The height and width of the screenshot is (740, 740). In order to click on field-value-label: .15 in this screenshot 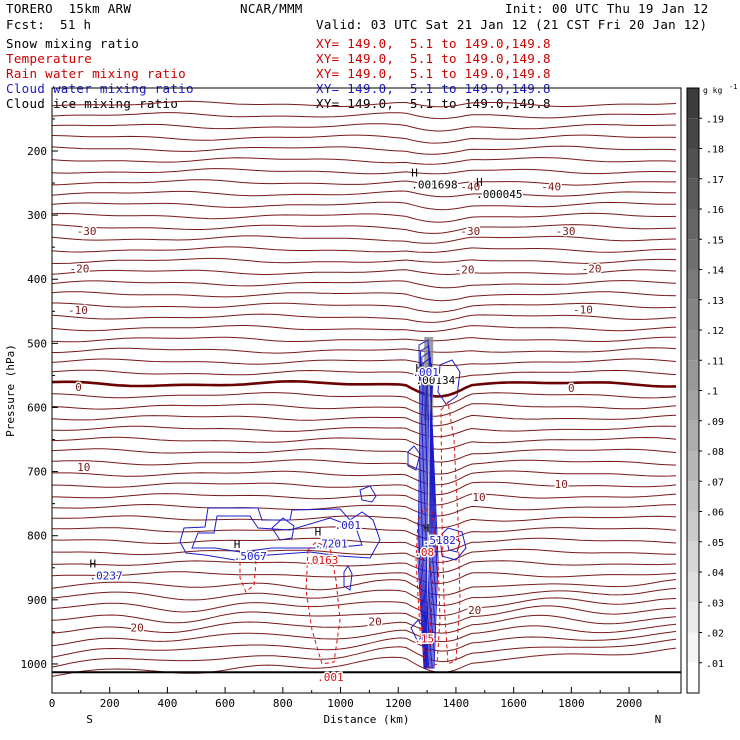, I will do `click(424, 638)`.